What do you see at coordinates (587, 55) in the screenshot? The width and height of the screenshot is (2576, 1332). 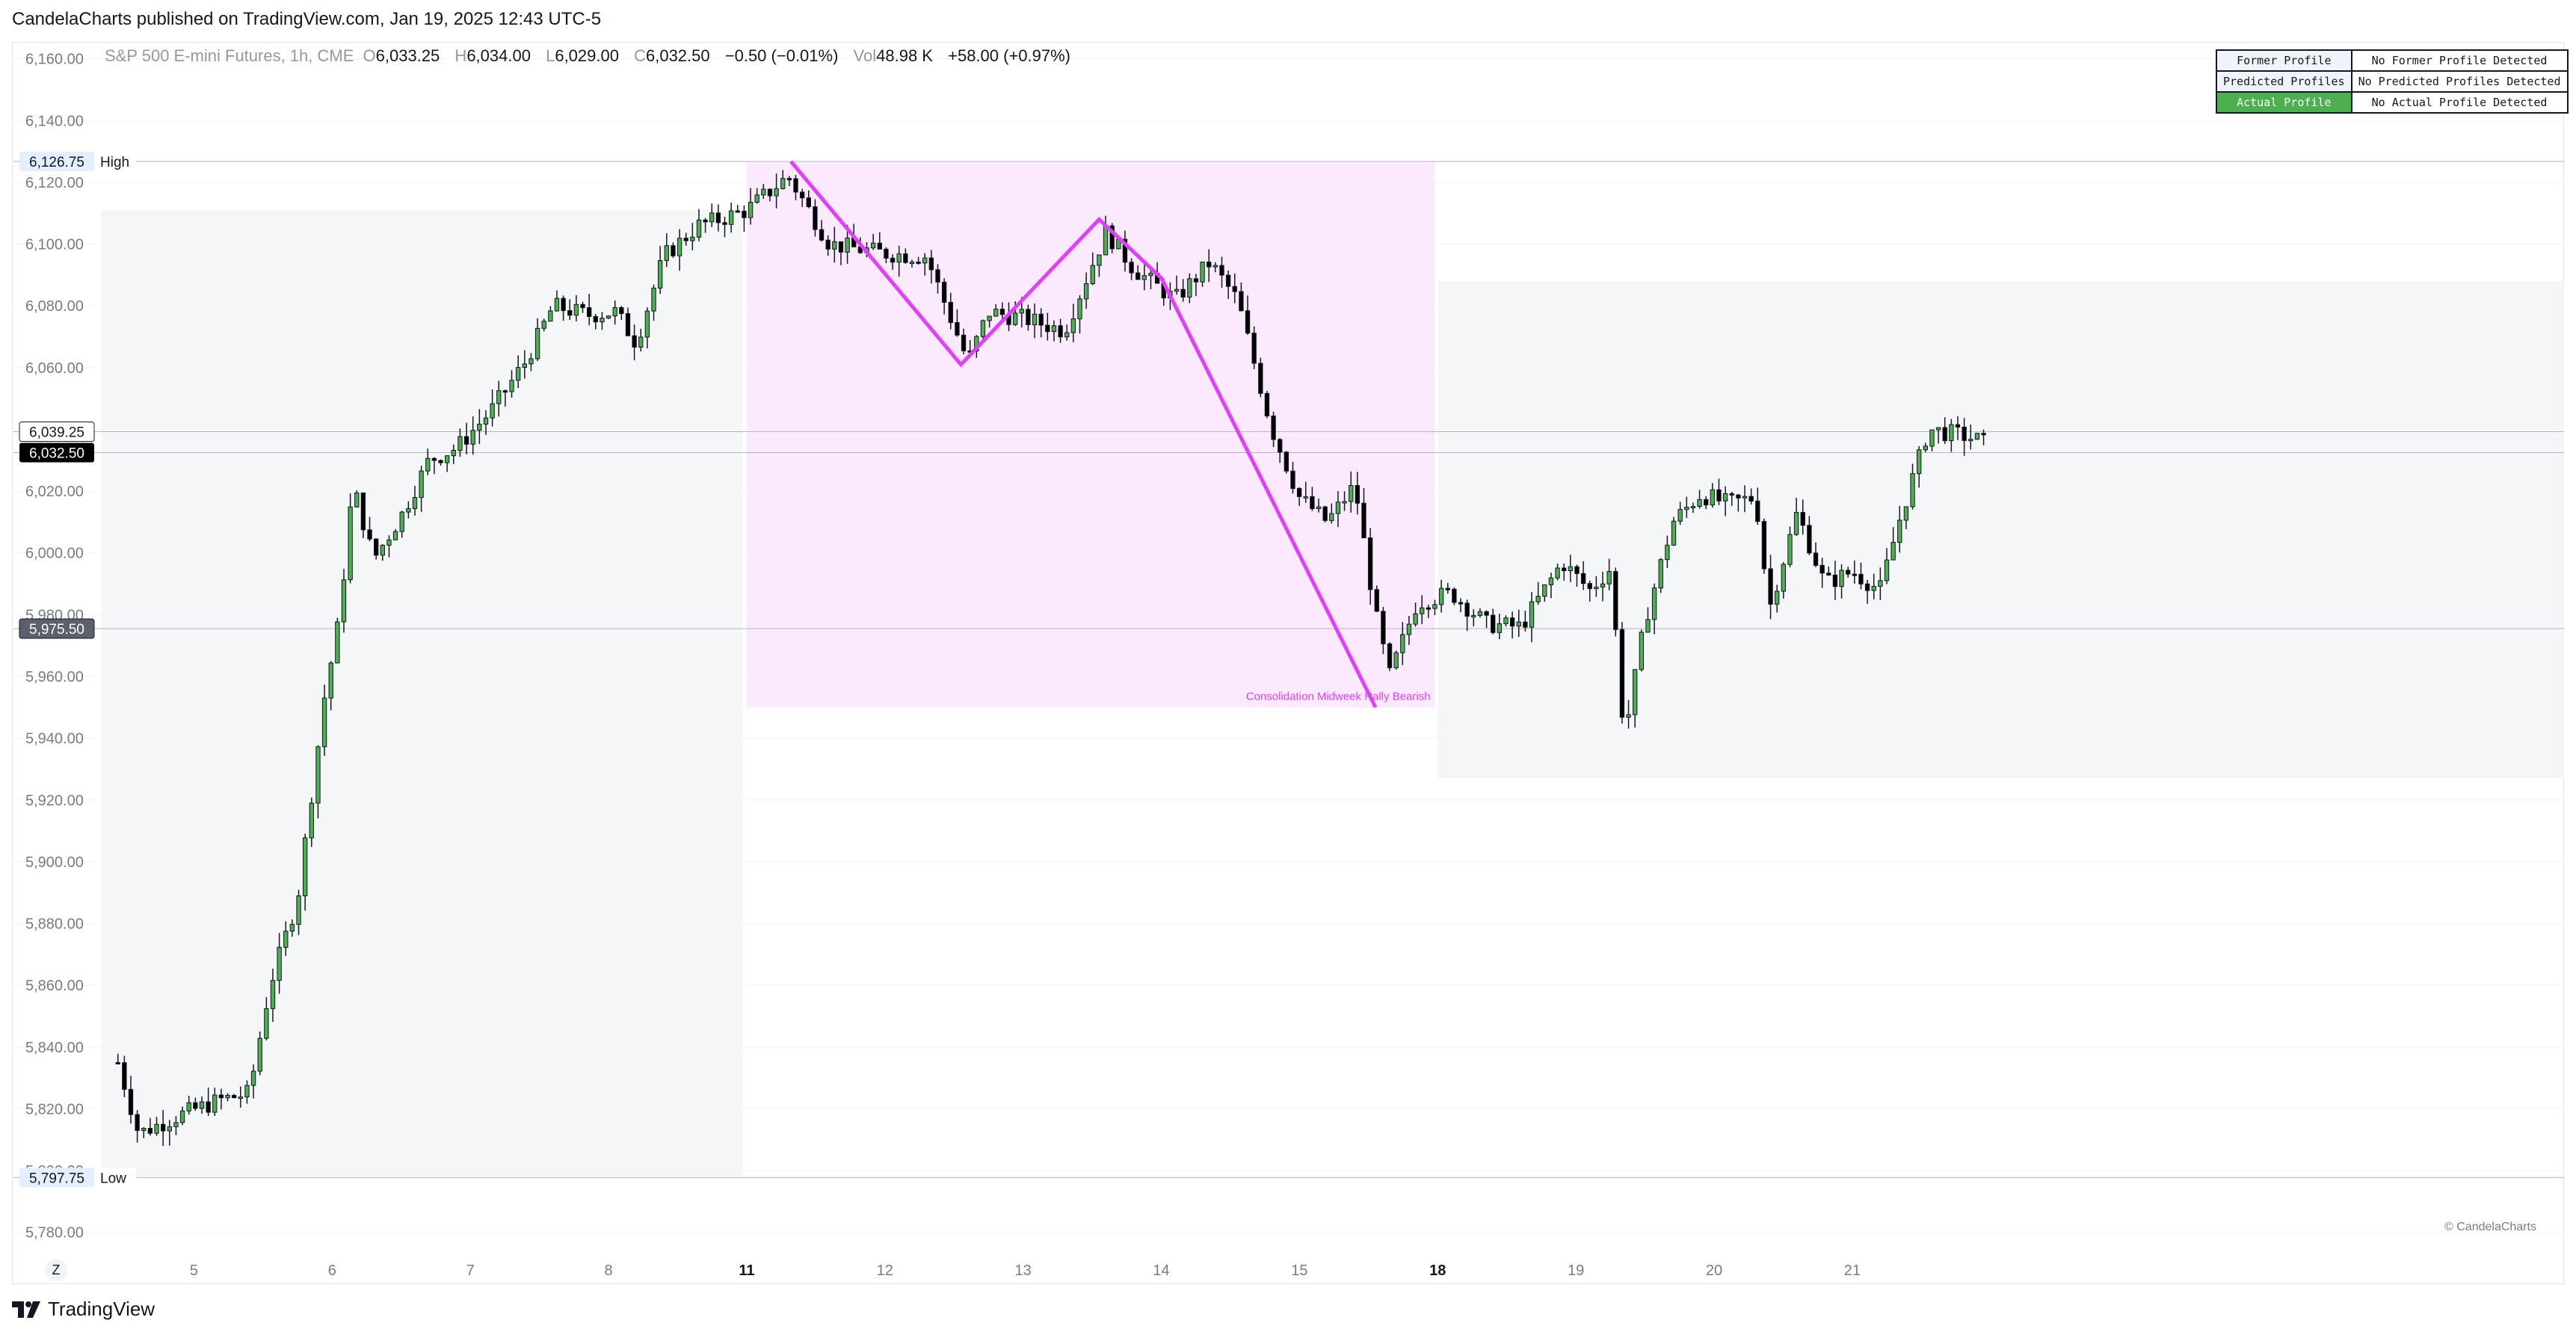 I see `low-value: 6,029.00` at bounding box center [587, 55].